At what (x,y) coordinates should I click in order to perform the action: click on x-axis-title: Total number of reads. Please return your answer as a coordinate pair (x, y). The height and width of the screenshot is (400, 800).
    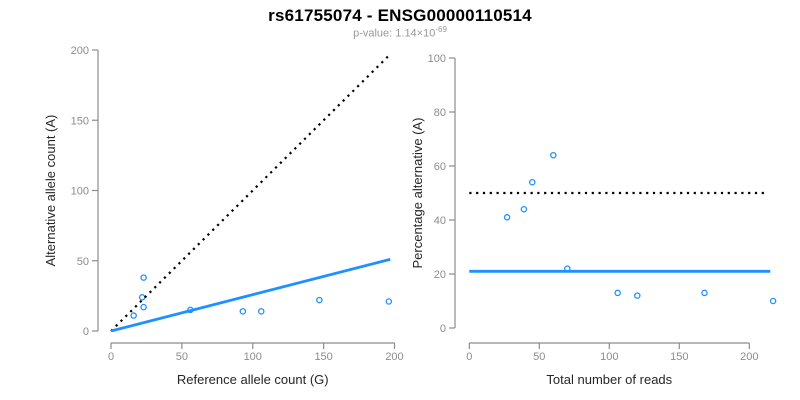
    Looking at the image, I should click on (609, 379).